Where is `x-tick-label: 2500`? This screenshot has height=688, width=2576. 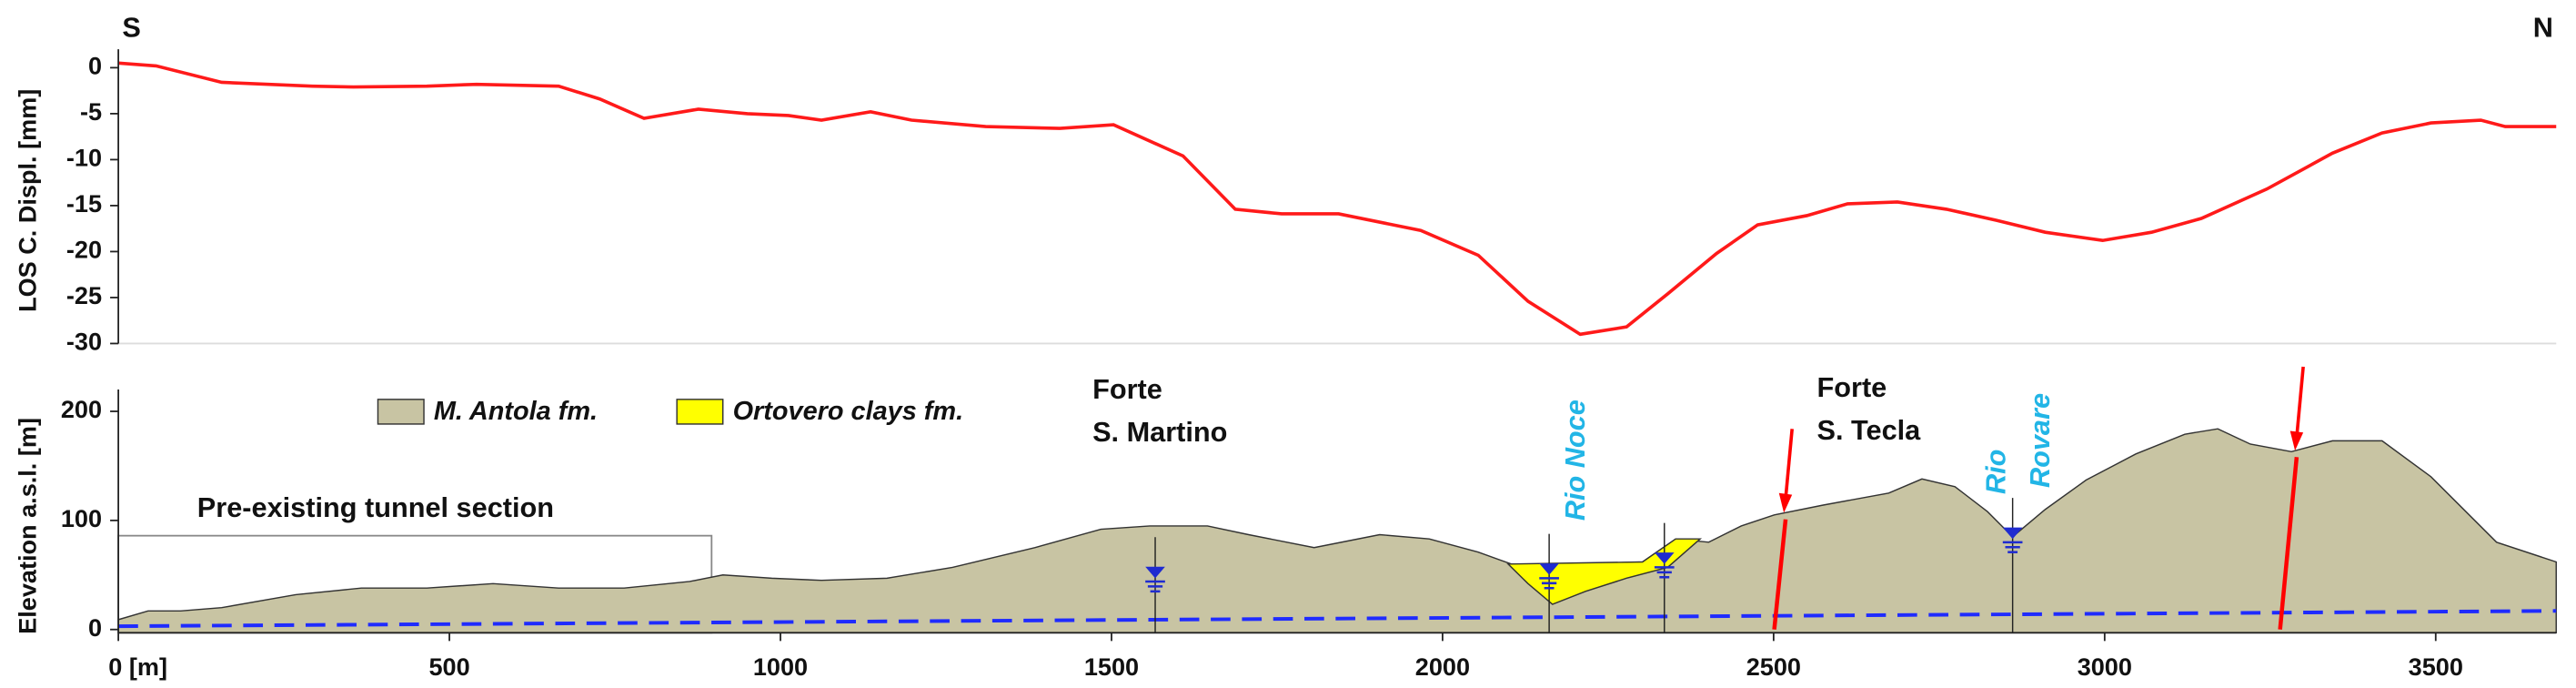
x-tick-label: 2500 is located at coordinates (1773, 667).